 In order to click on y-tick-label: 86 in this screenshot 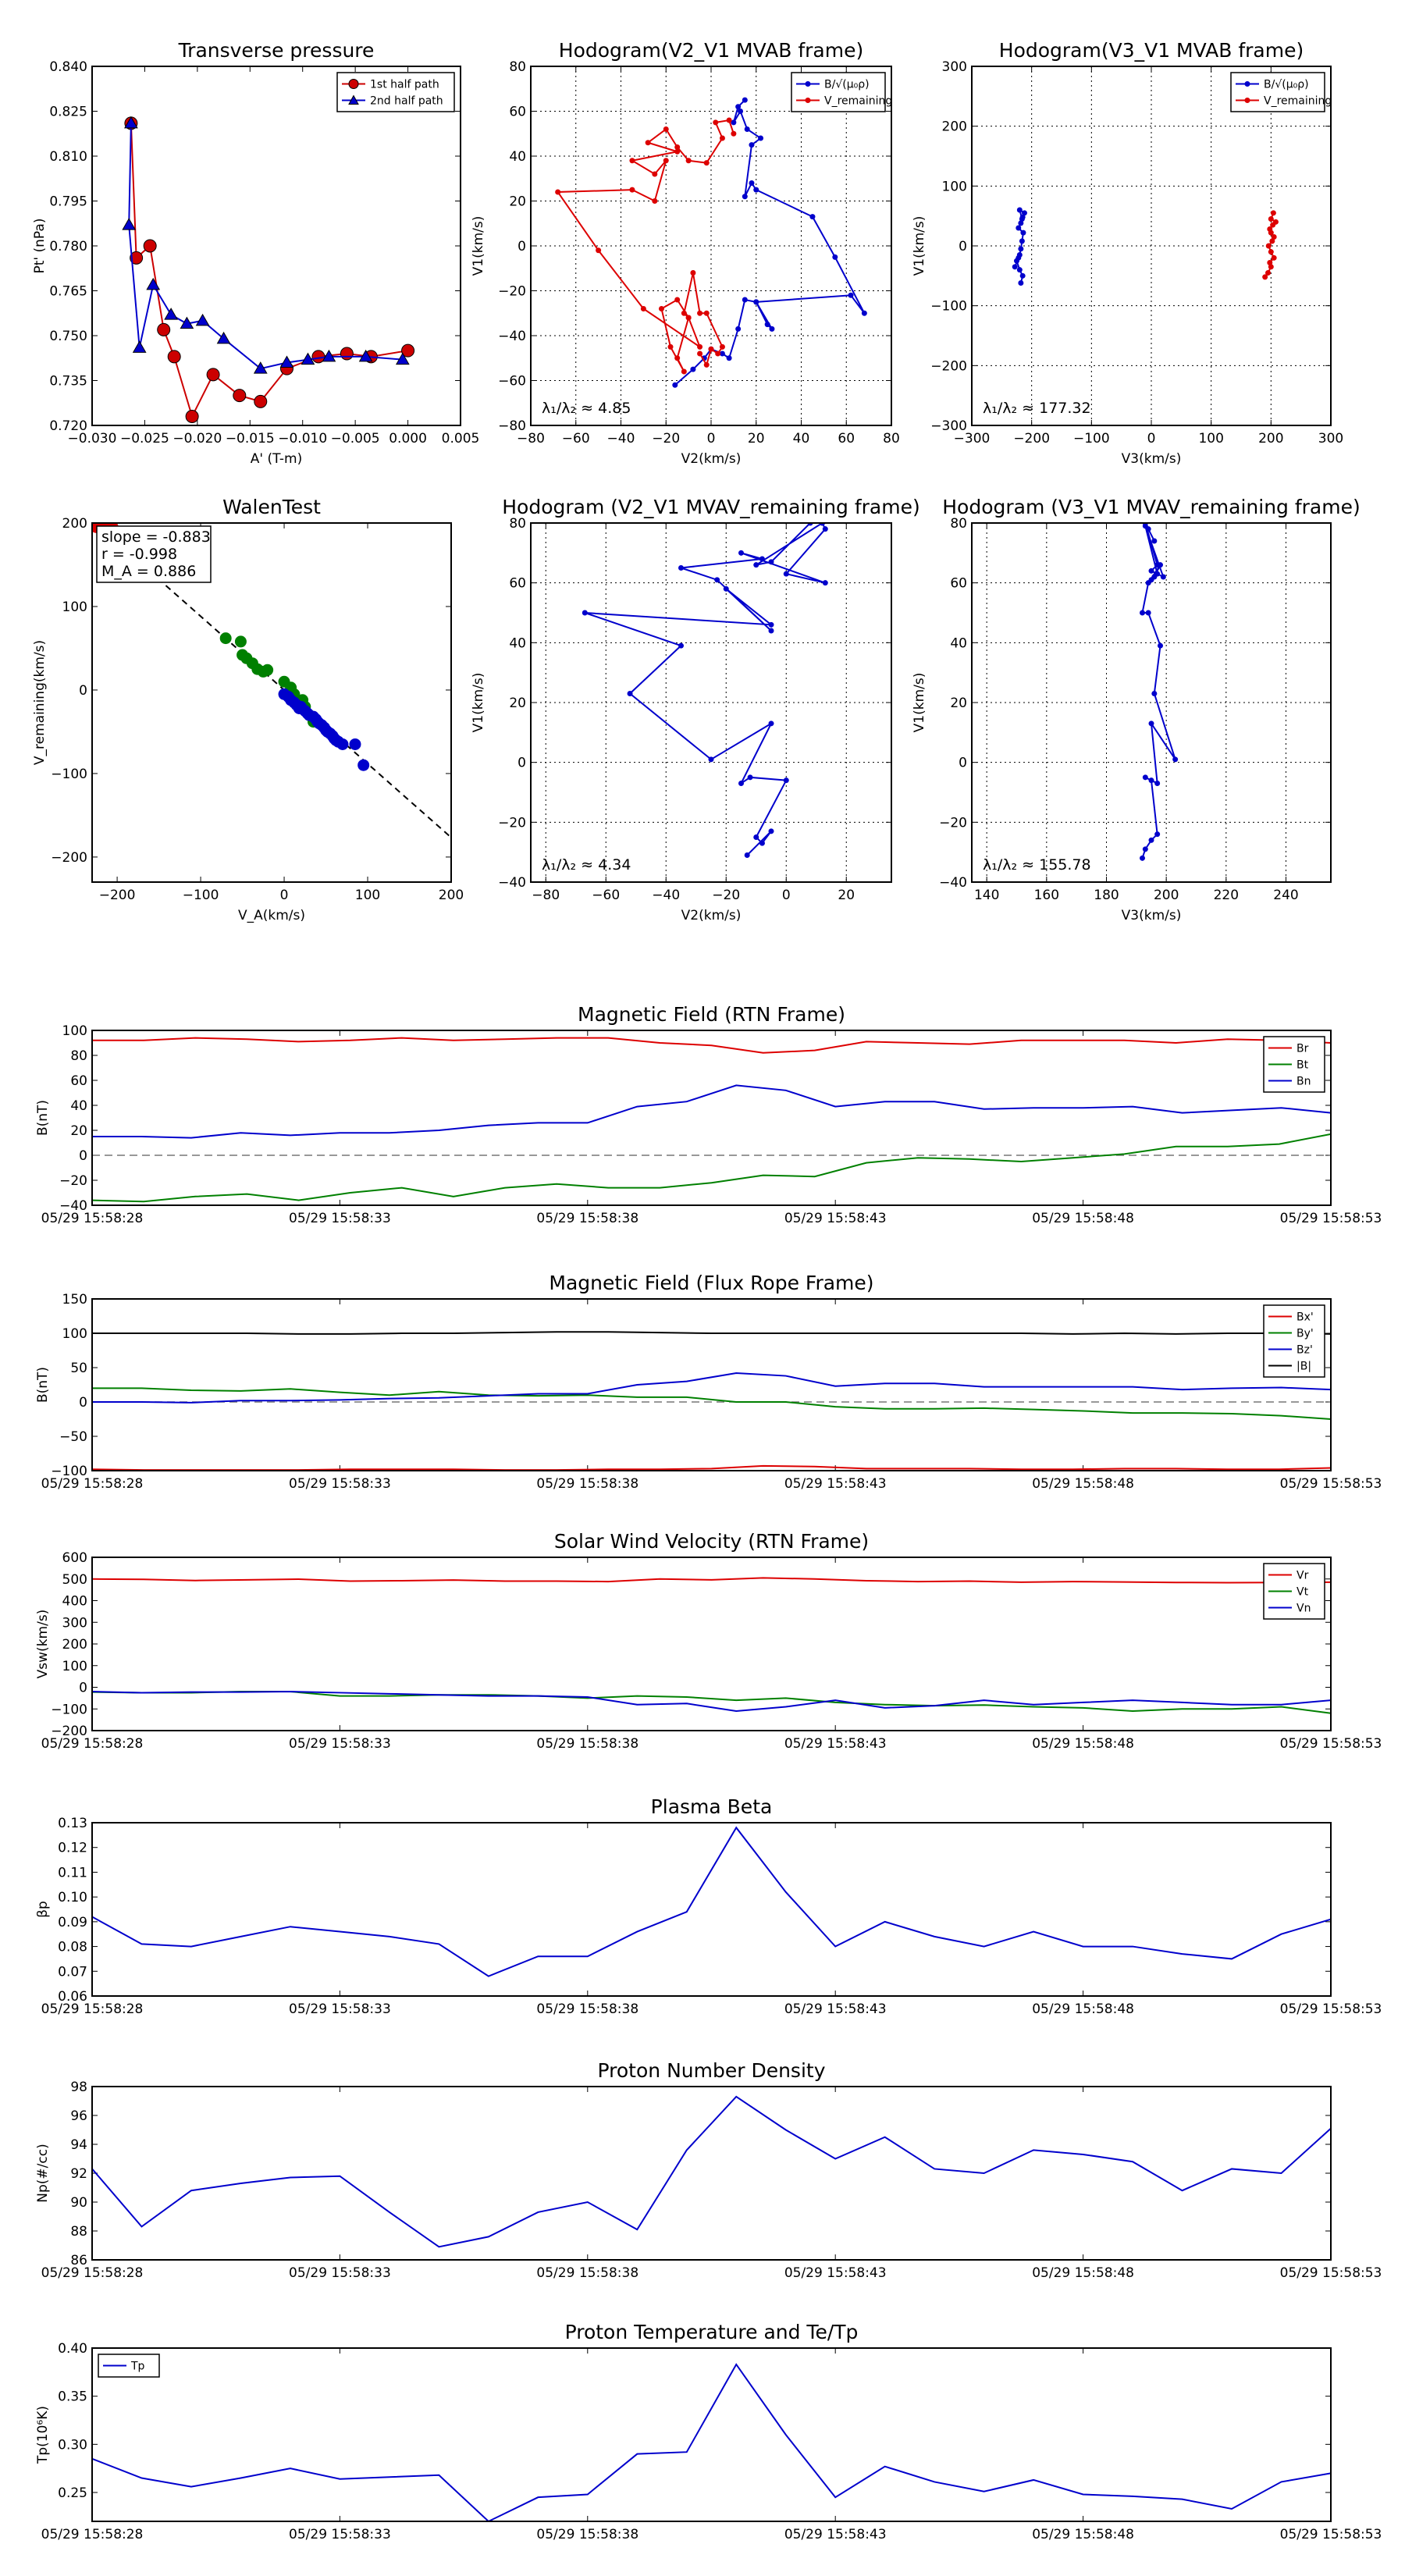, I will do `click(78, 2260)`.